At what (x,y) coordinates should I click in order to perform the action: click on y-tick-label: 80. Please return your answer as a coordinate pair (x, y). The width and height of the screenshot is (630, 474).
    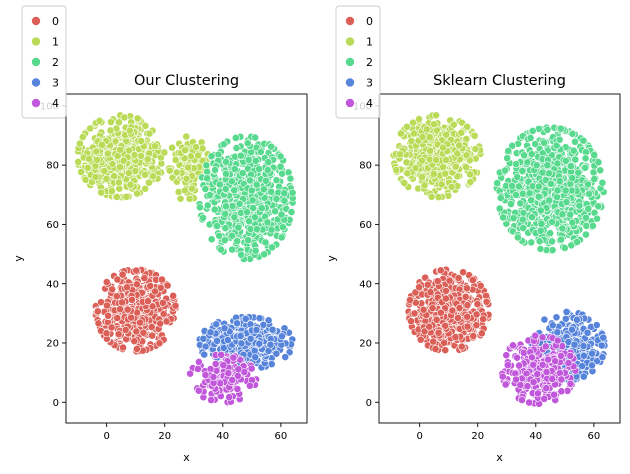
    Looking at the image, I should click on (365, 166).